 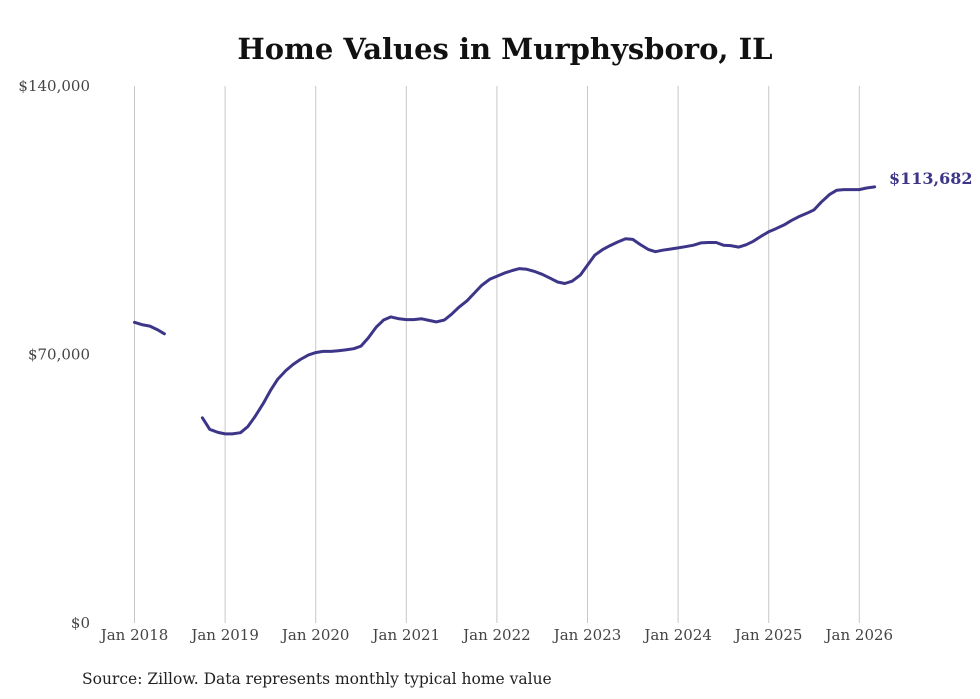 What do you see at coordinates (768, 635) in the screenshot?
I see `x-tick-label: Jan 2025` at bounding box center [768, 635].